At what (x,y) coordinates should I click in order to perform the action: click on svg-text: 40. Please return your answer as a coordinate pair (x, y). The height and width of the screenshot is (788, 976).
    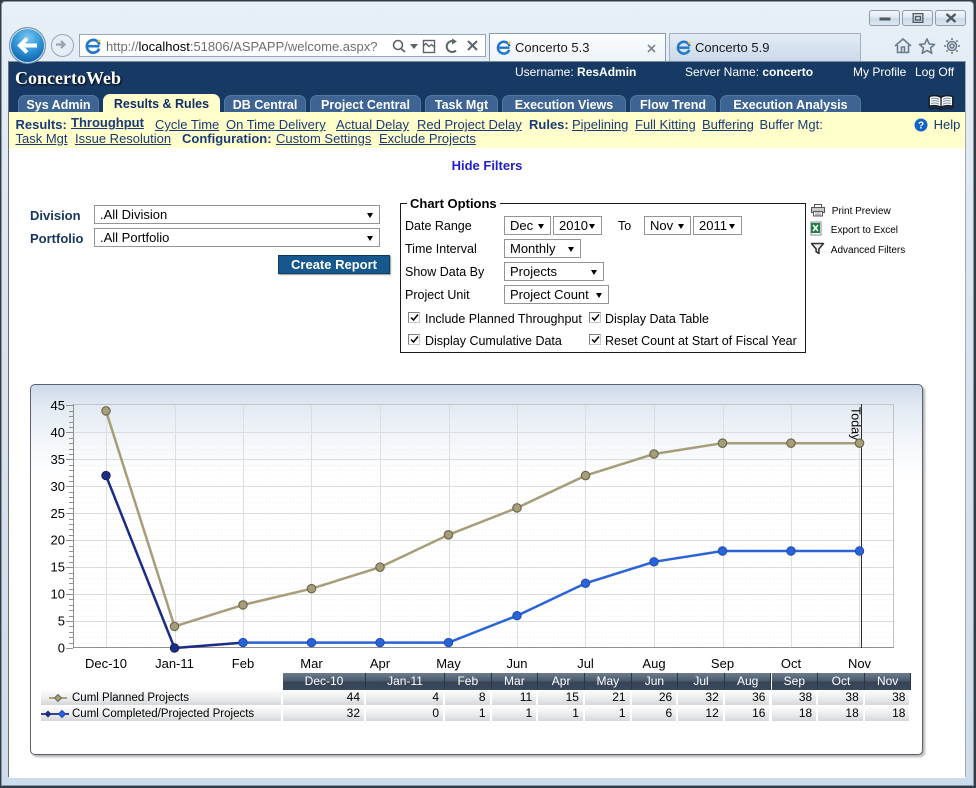
    Looking at the image, I should click on (58, 432).